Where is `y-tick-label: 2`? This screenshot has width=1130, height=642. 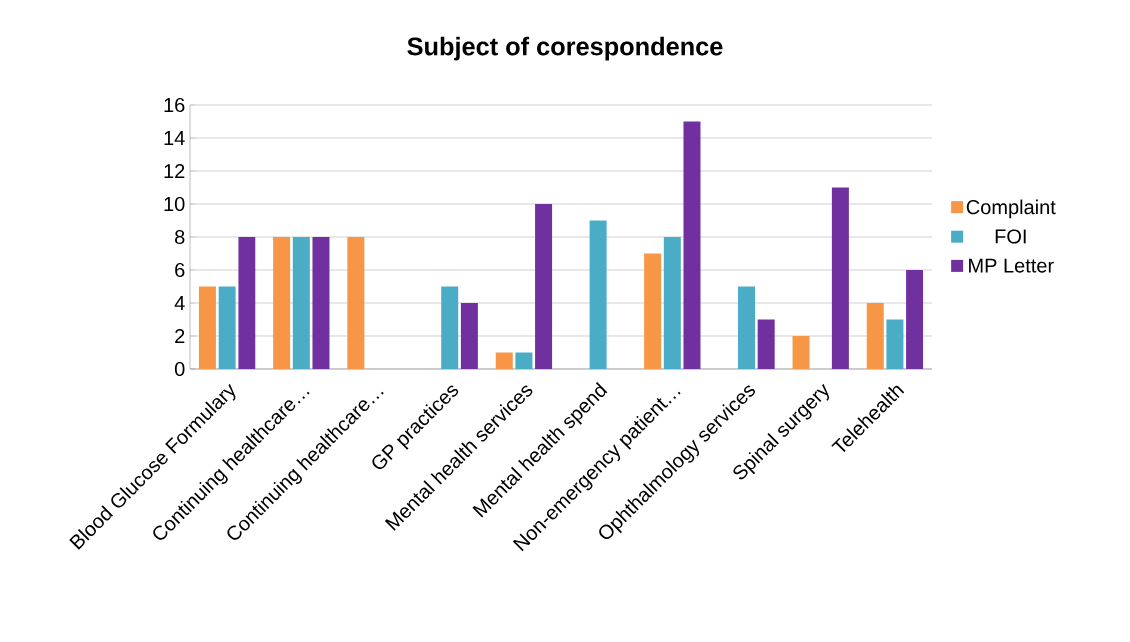 y-tick-label: 2 is located at coordinates (180, 336).